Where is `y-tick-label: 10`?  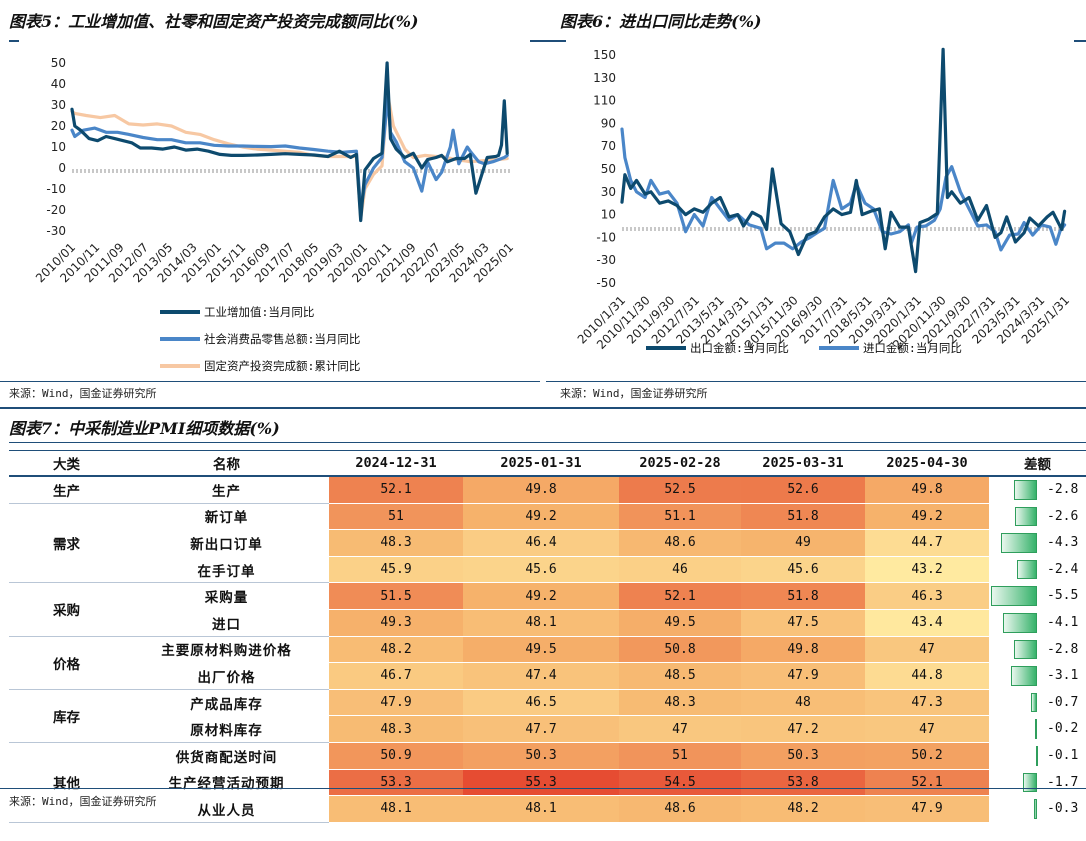 y-tick-label: 10 is located at coordinates (608, 215).